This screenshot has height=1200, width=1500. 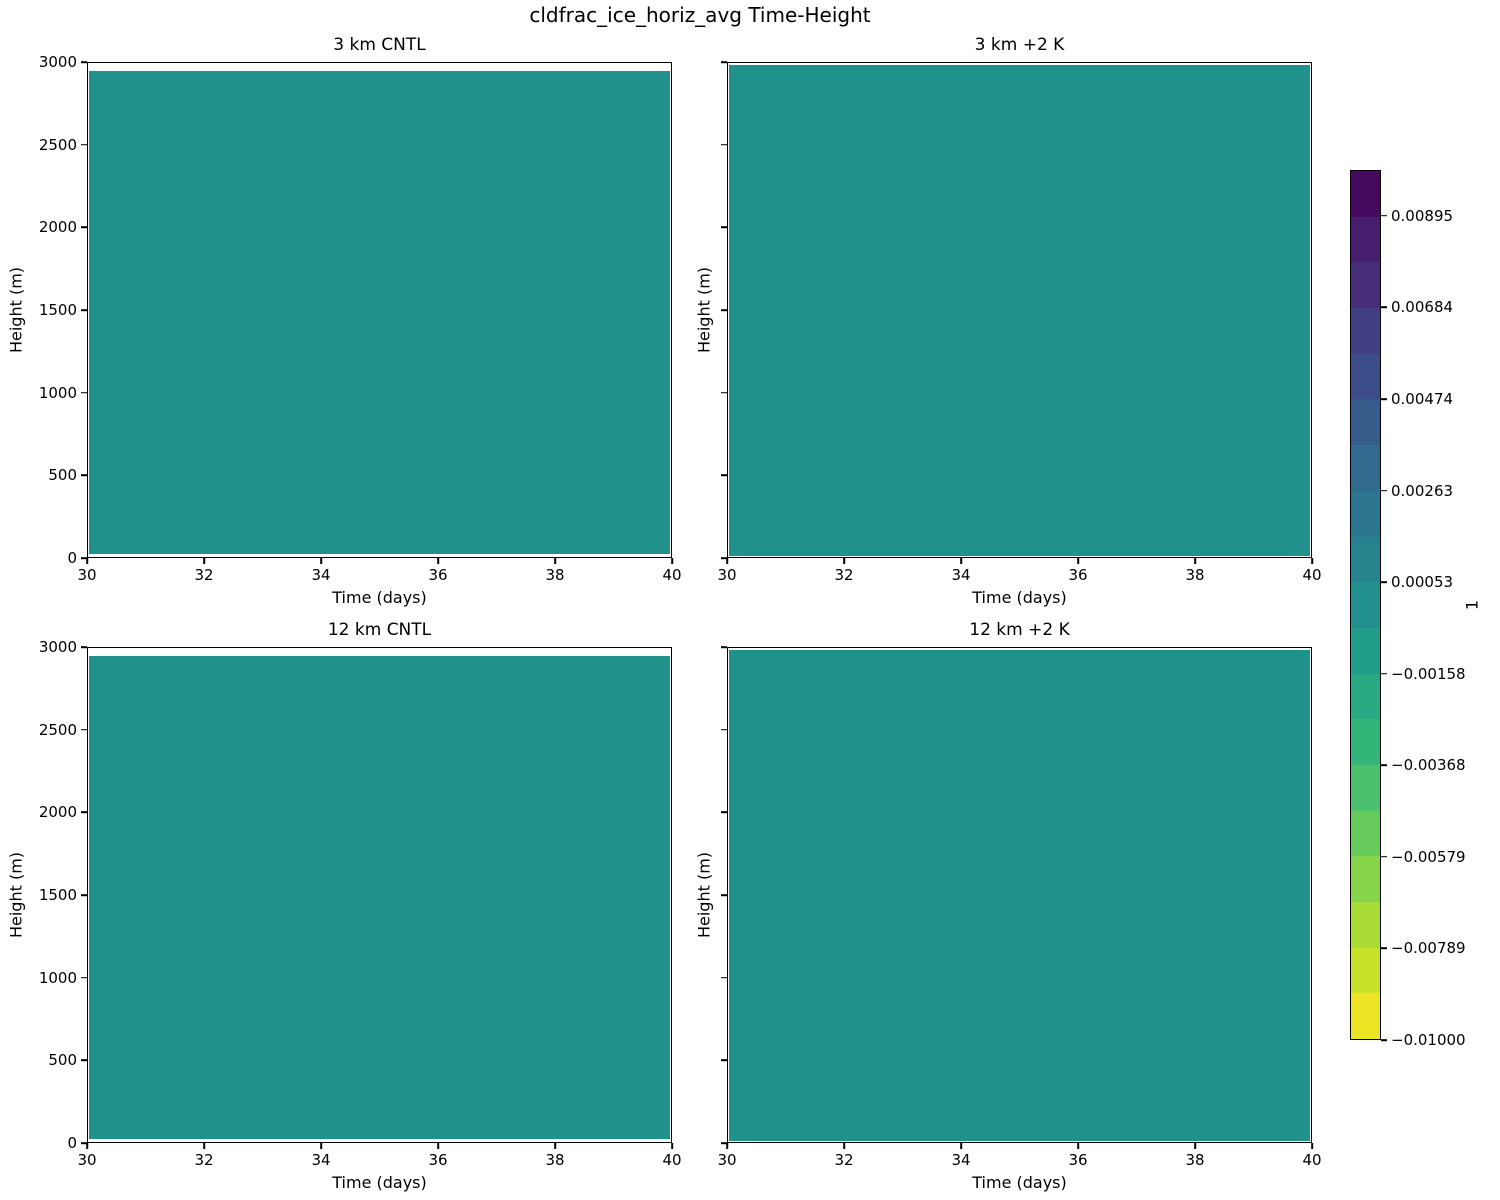 What do you see at coordinates (1422, 582) in the screenshot?
I see `colorbar-tick-label: 0.00053` at bounding box center [1422, 582].